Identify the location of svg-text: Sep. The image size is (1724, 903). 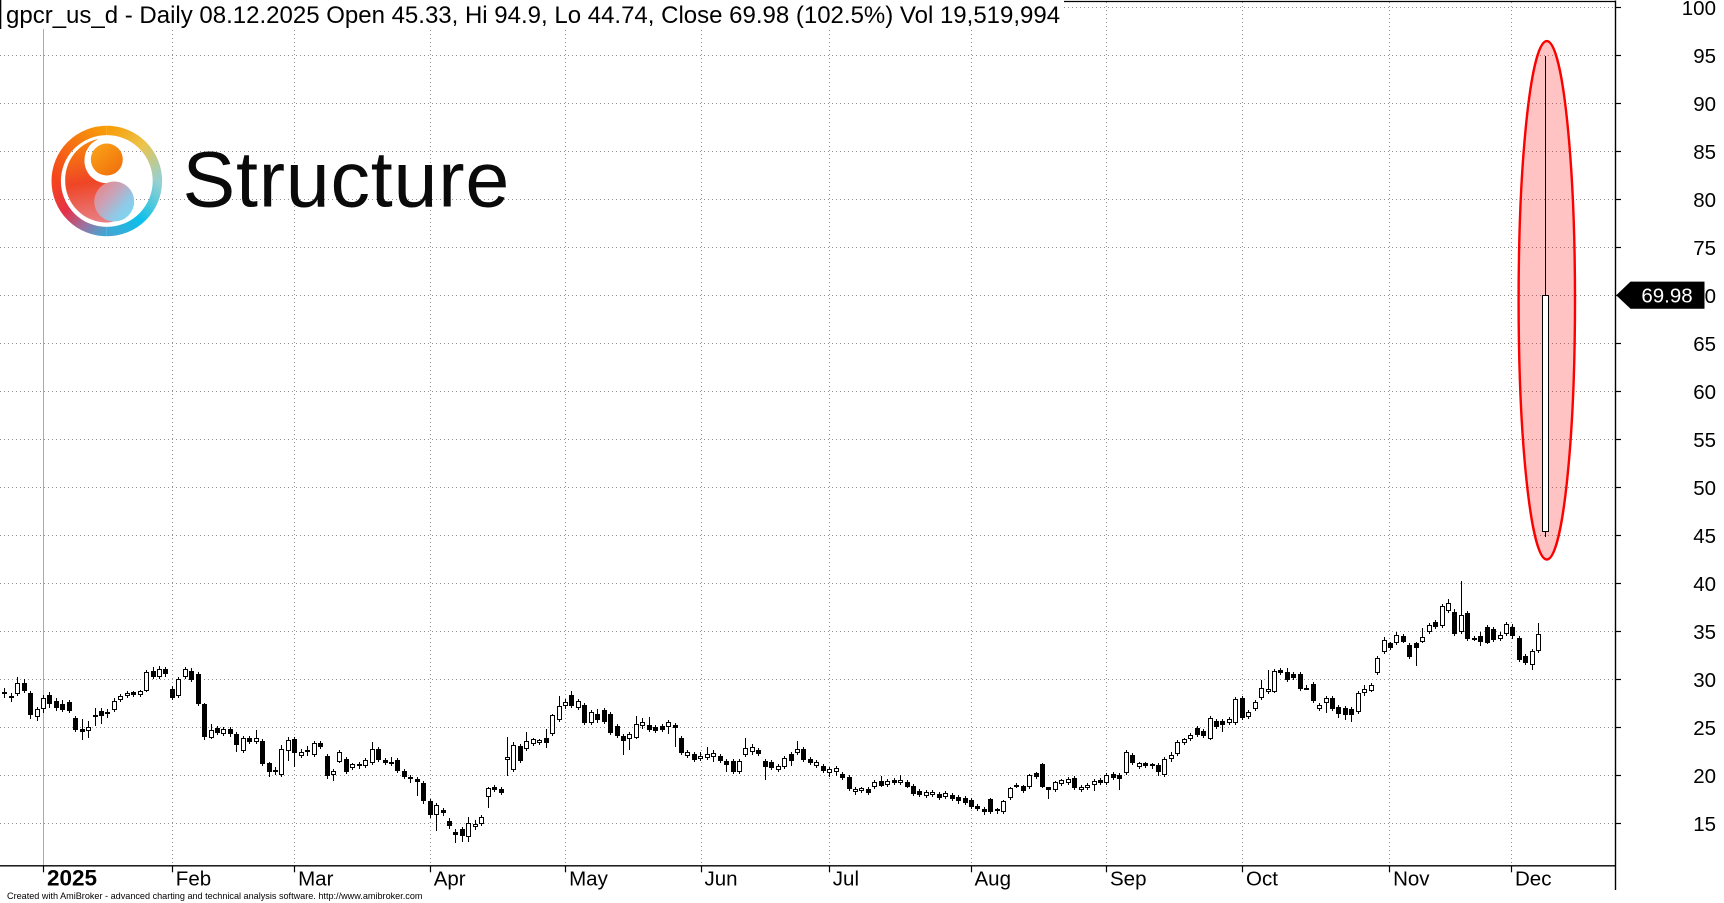
(1128, 879).